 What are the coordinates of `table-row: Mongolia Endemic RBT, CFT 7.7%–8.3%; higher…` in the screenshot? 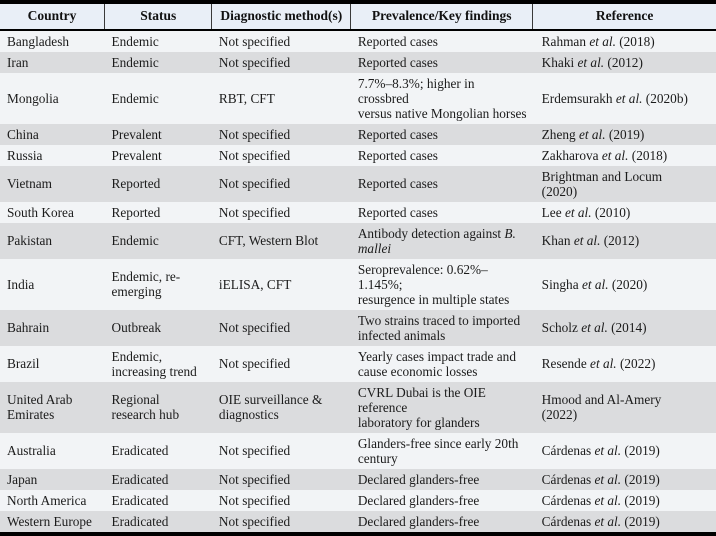 It's located at (358, 98).